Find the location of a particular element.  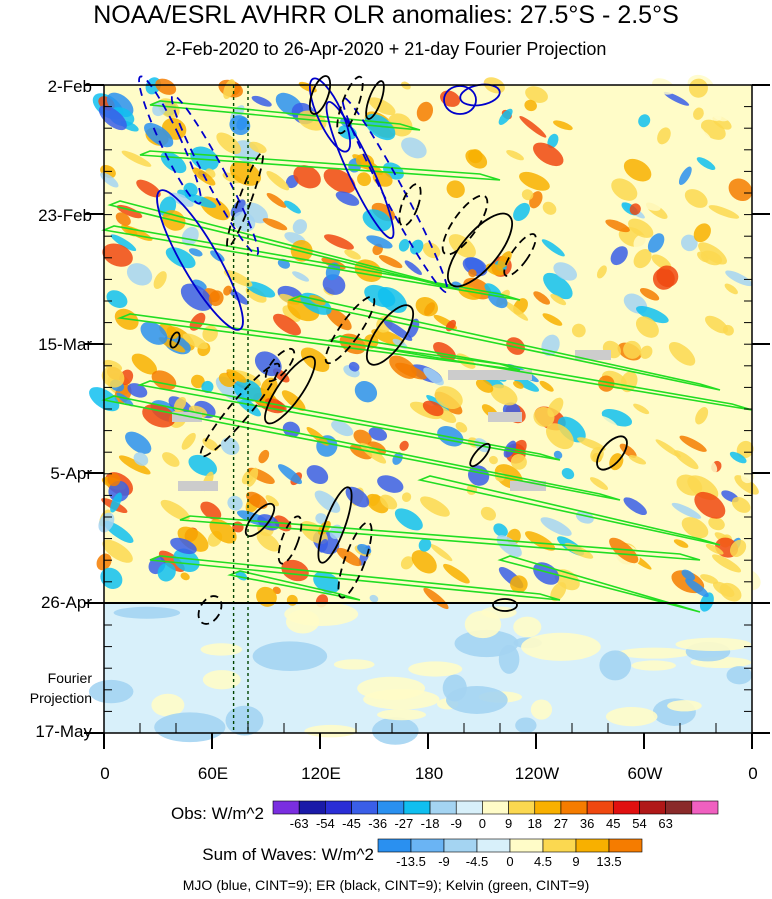

waves-colorbar-swatch is located at coordinates (625, 845).